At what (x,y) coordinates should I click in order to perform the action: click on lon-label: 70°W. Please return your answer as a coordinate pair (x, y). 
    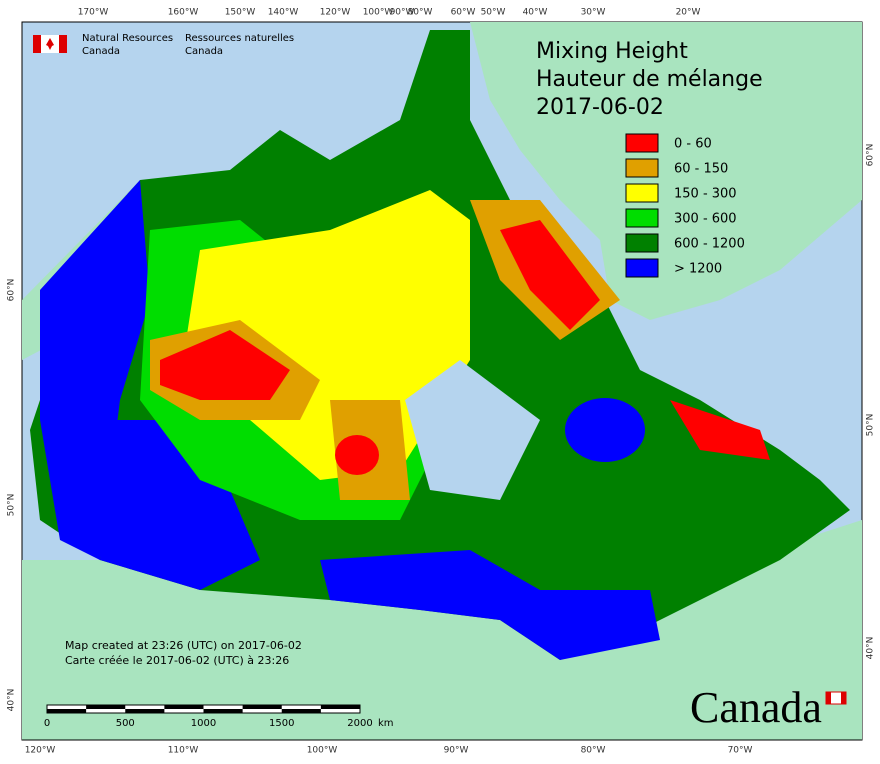
    Looking at the image, I should click on (740, 751).